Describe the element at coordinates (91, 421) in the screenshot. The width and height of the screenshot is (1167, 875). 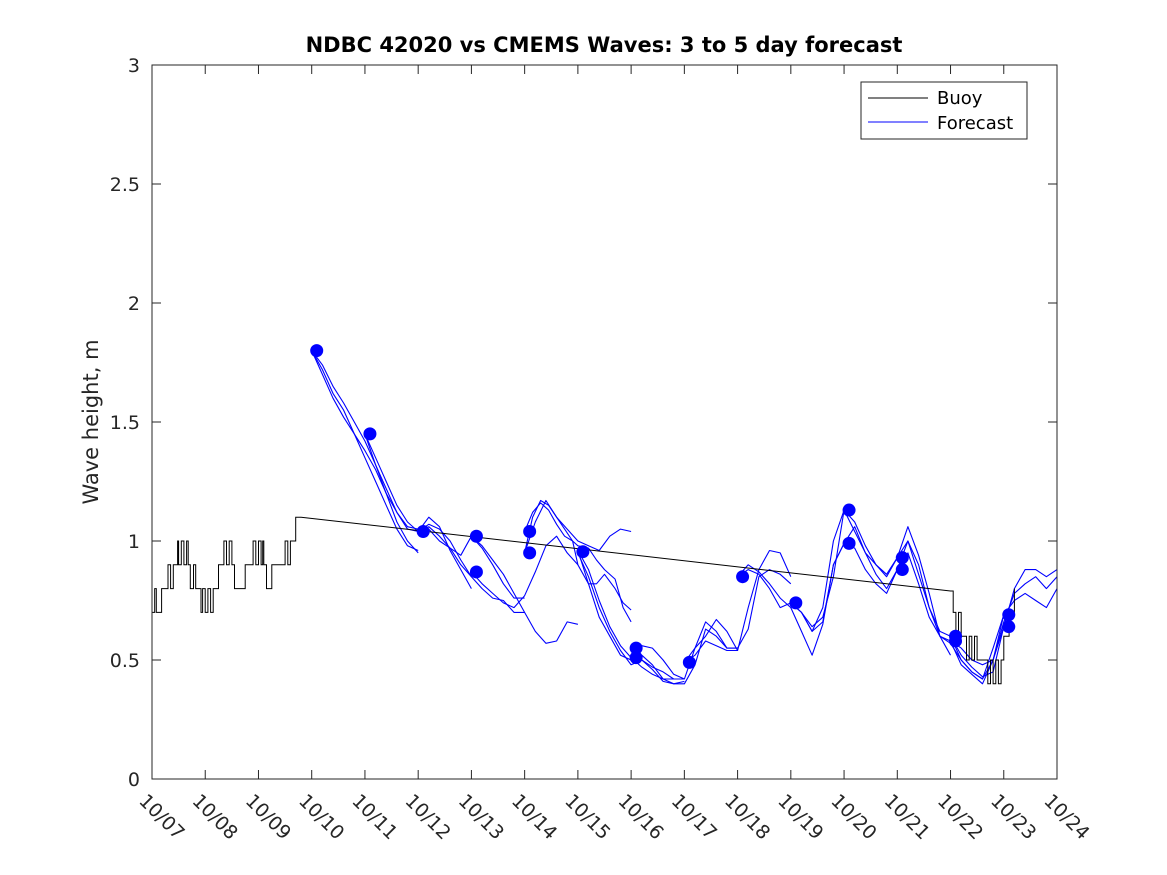
I see `y-axis-label: Wave height, m` at that location.